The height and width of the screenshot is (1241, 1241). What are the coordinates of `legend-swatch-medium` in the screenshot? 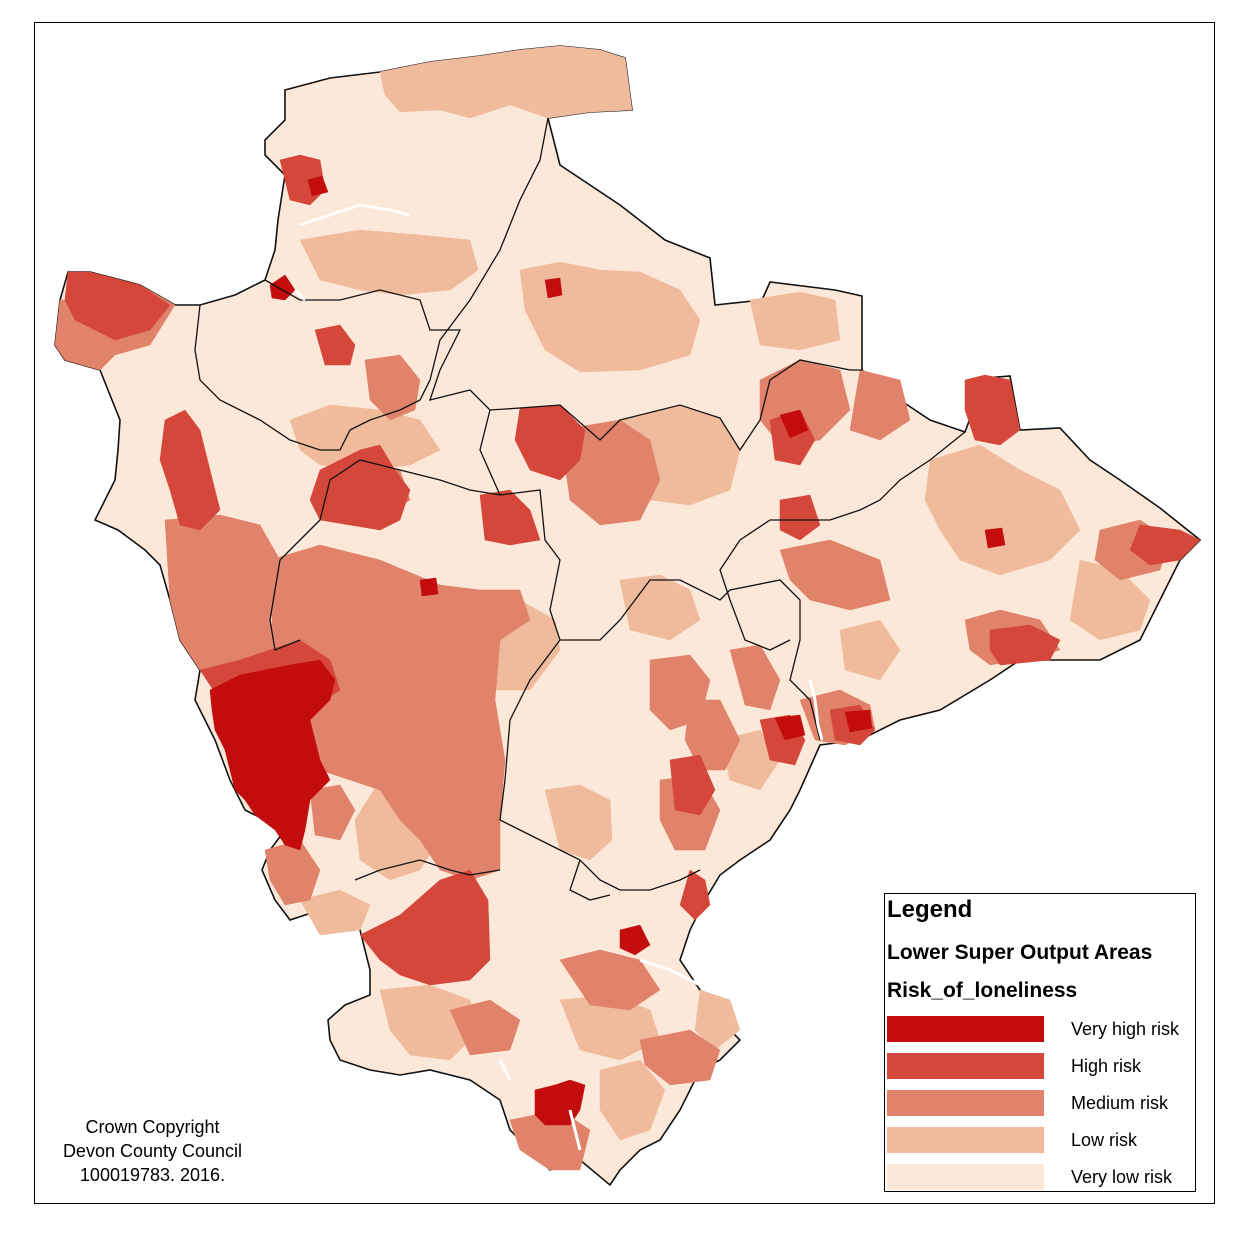 It's located at (965, 1103).